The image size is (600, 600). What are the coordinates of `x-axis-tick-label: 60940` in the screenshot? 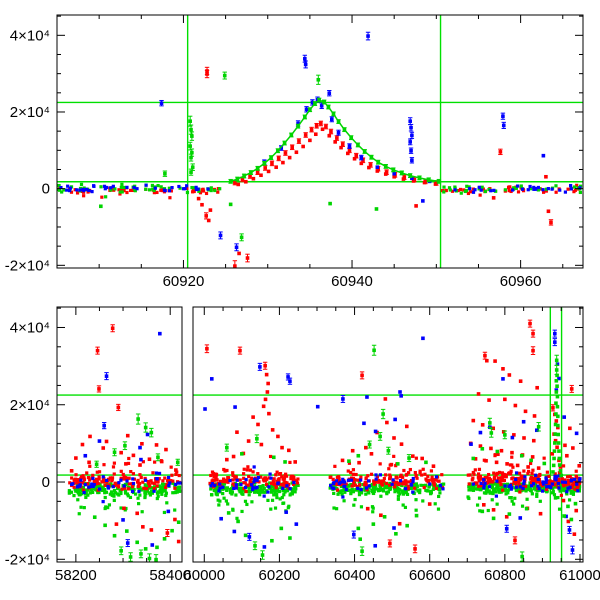 It's located at (352, 281).